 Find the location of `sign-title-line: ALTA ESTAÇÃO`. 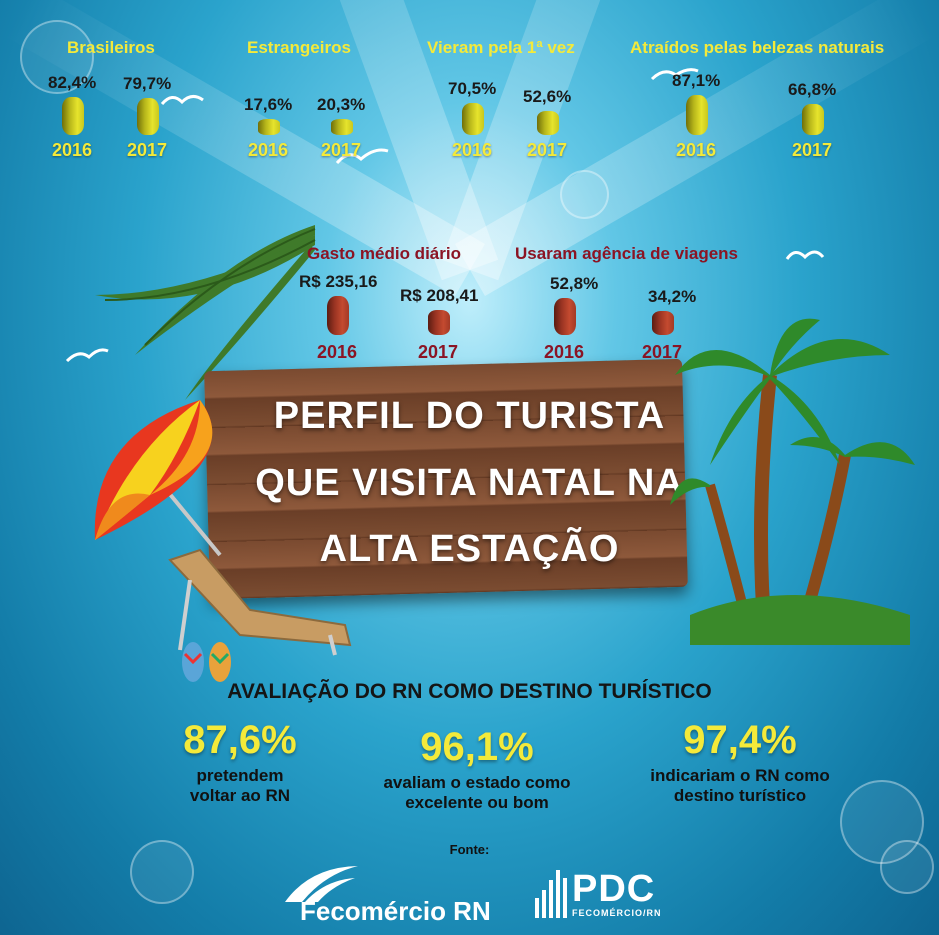

sign-title-line: ALTA ESTAÇÃO is located at coordinates (469, 549).